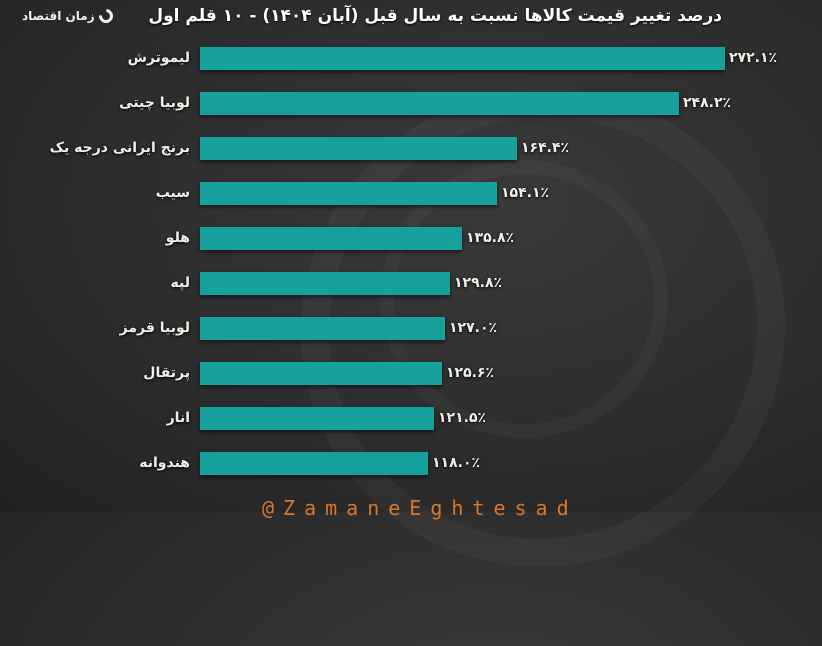 This screenshot has width=822, height=646. What do you see at coordinates (456, 463) in the screenshot?
I see `value-label: ۱۱۸.۰٪` at bounding box center [456, 463].